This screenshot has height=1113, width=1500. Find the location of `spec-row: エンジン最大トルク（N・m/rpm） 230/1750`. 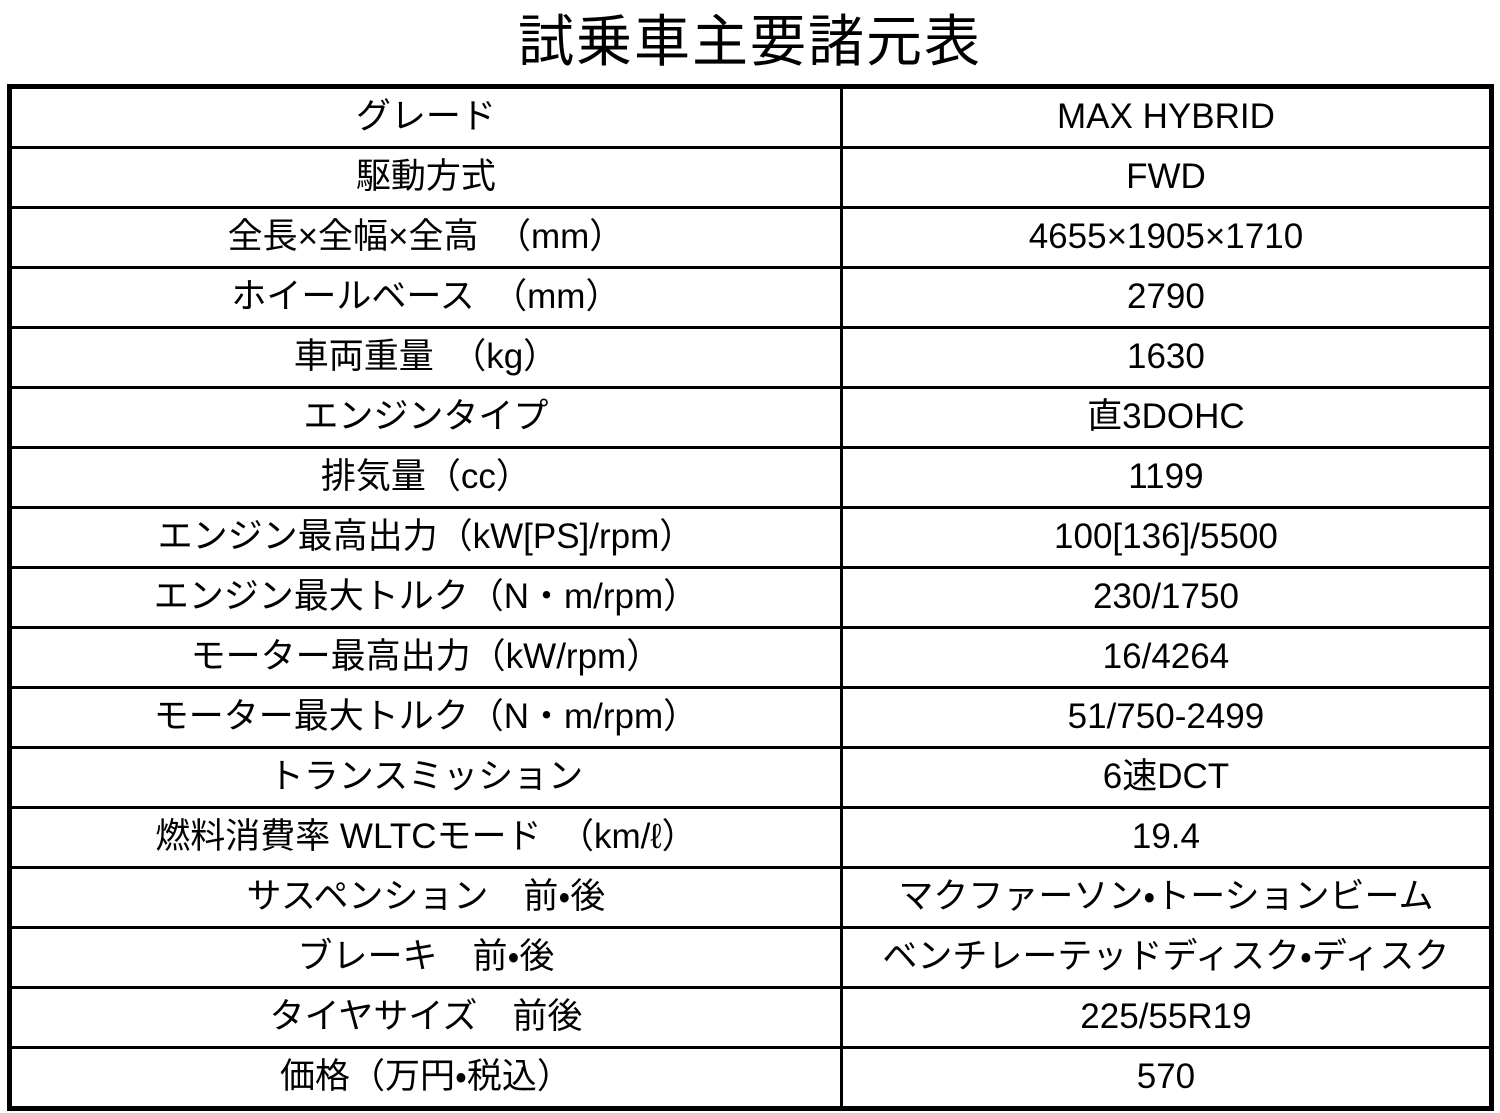

spec-row: エンジン最大トルク（N・m/rpm） 230/1750 is located at coordinates (750, 597).